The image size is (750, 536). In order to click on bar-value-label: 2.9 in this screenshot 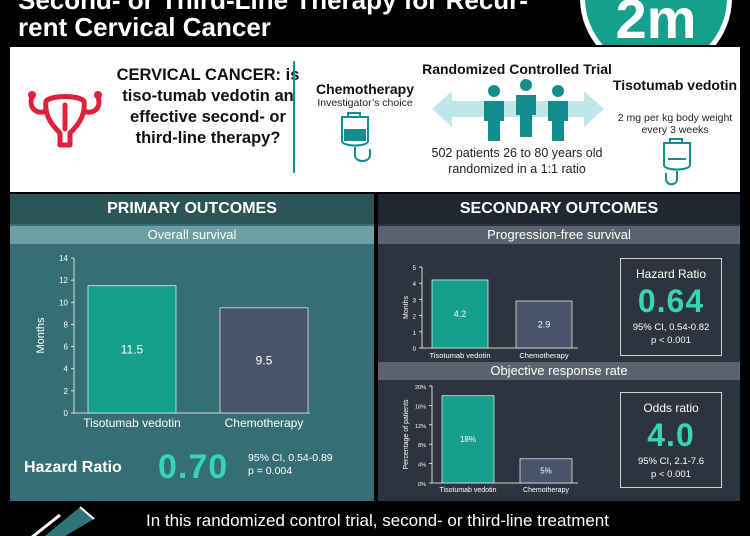, I will do `click(544, 325)`.